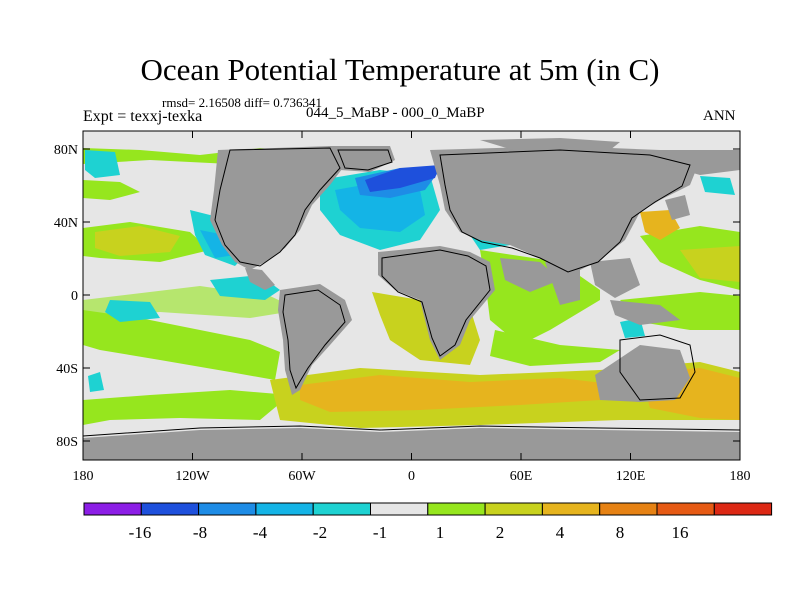 The height and width of the screenshot is (600, 800). Describe the element at coordinates (66, 223) in the screenshot. I see `y-tick-label: 40N` at that location.